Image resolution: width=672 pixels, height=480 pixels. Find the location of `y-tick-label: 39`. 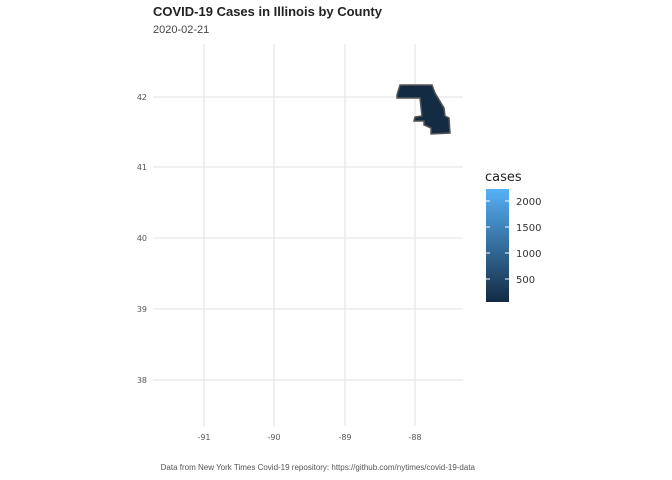

y-tick-label: 39 is located at coordinates (142, 309).